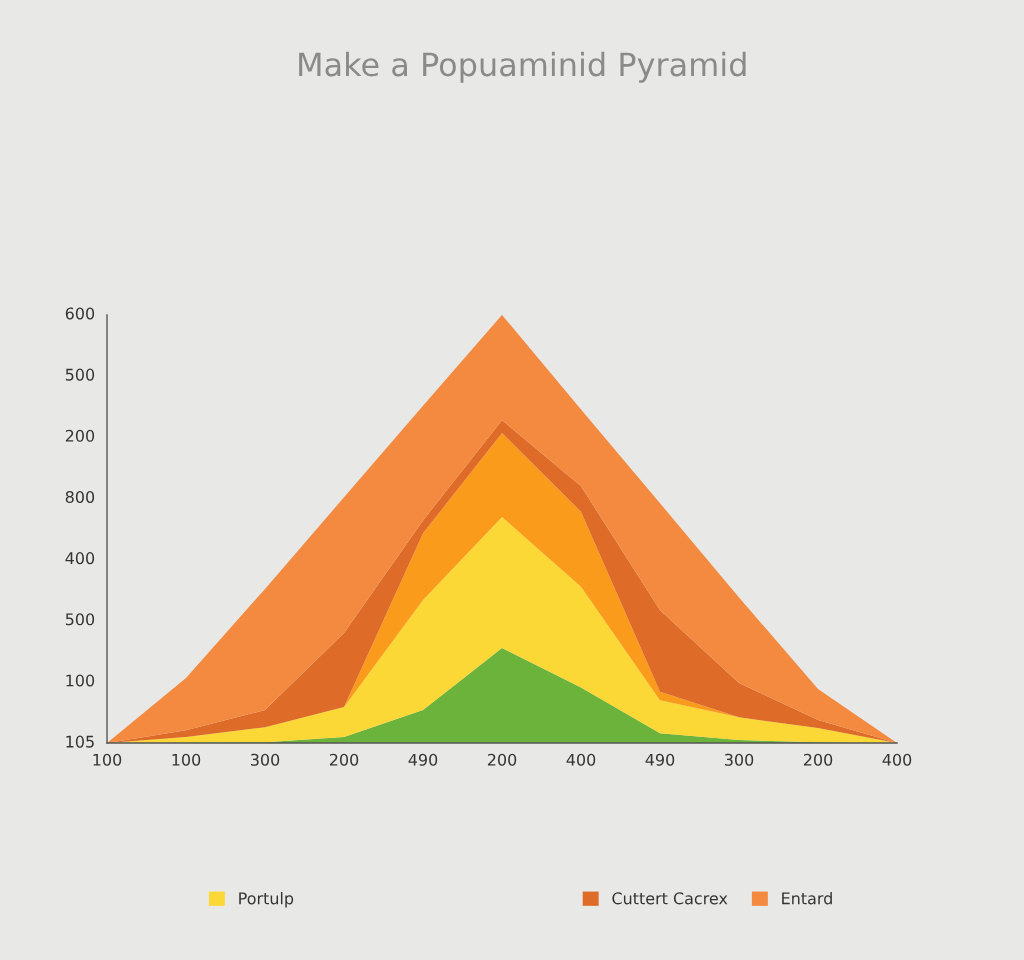  Describe the element at coordinates (80, 741) in the screenshot. I see `text: 105` at that location.